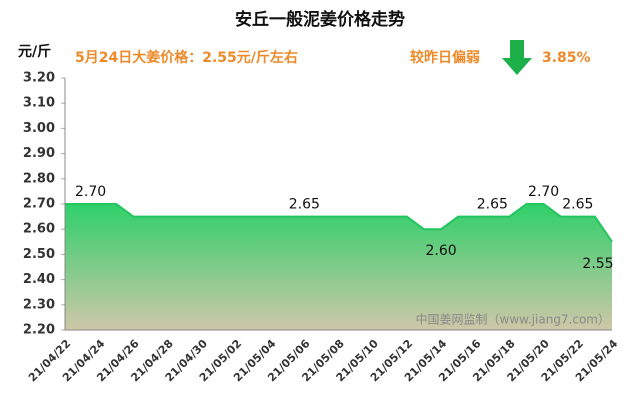  I want to click on data-label: 2.55, so click(597, 264).